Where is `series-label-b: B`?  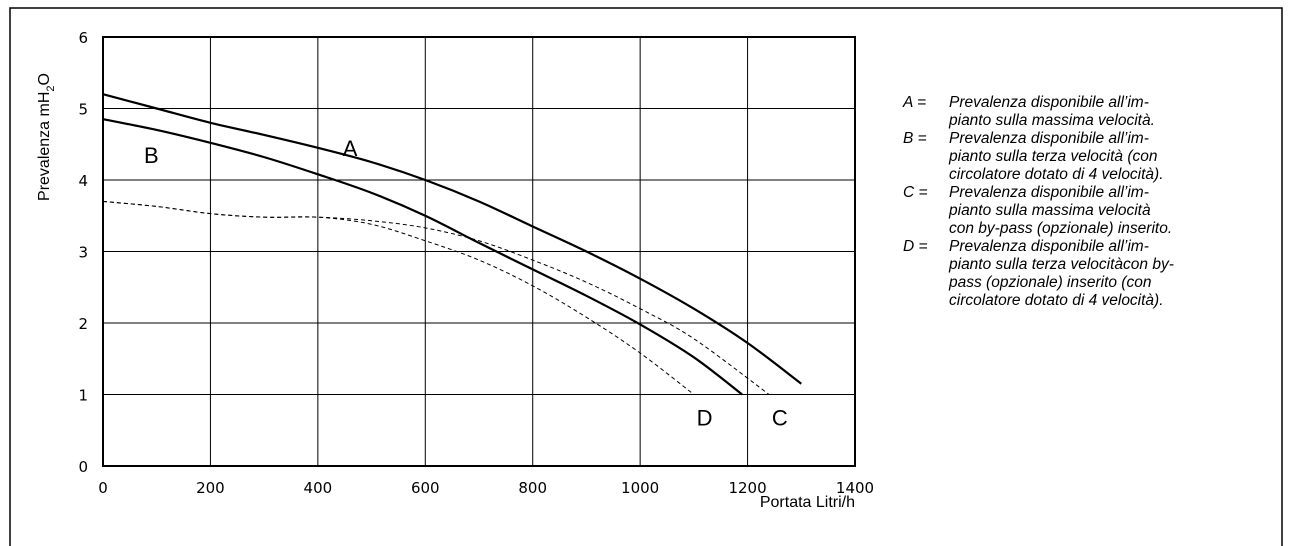
series-label-b: B is located at coordinates (151, 155).